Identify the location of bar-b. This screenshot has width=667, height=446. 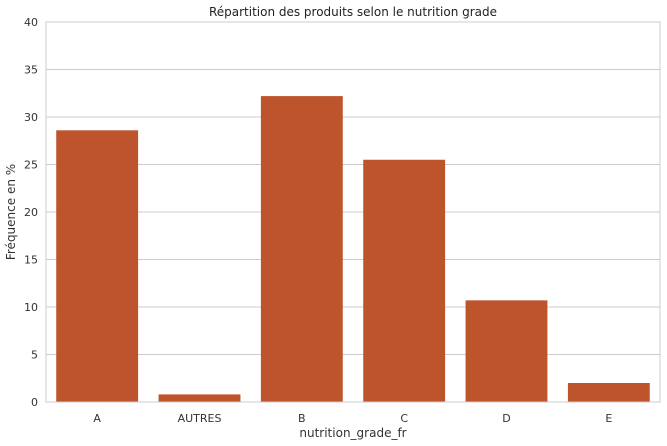
(301, 249).